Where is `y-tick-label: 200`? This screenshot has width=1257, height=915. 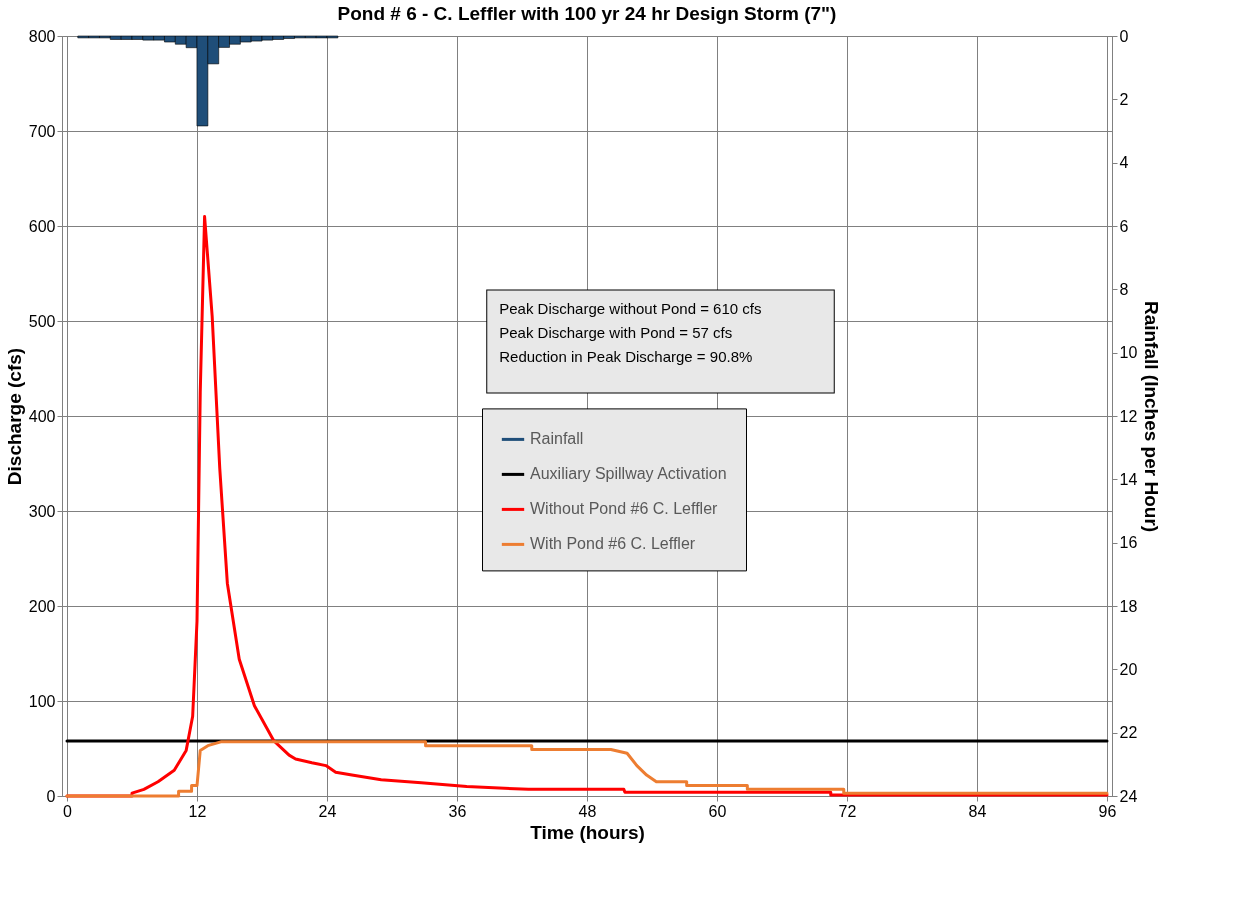 y-tick-label: 200 is located at coordinates (42, 606).